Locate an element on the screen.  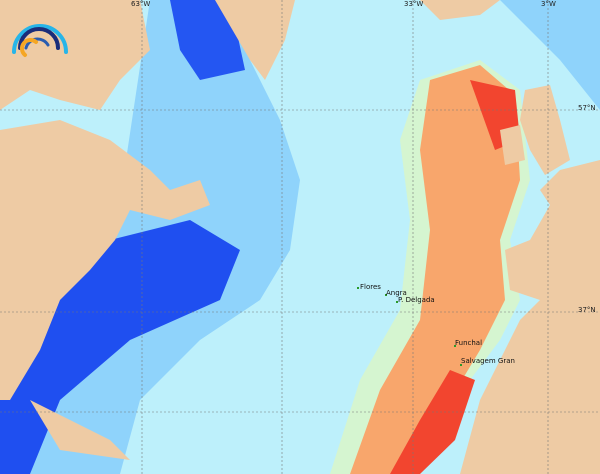
latitude-label-57n: 57°N is located at coordinates (587, 108).